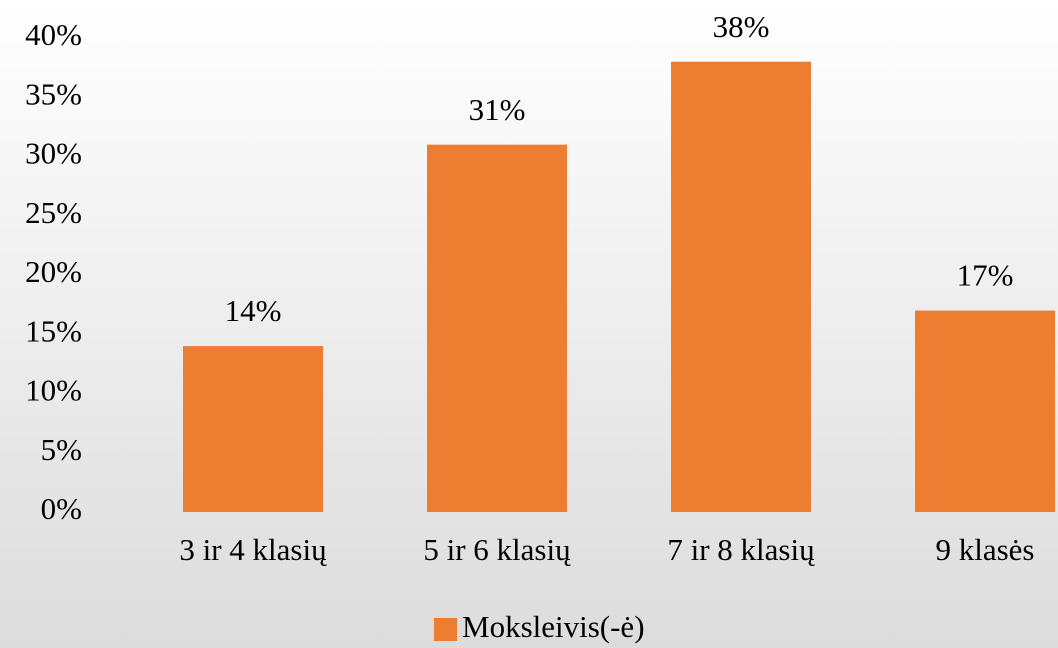 This screenshot has height=648, width=1058. I want to click on data-label: 14%, so click(253, 310).